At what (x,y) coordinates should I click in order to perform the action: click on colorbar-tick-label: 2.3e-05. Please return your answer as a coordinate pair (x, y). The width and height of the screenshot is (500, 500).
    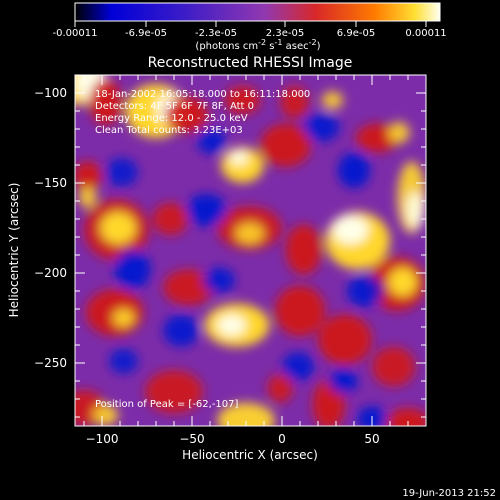
    Looking at the image, I should click on (285, 33).